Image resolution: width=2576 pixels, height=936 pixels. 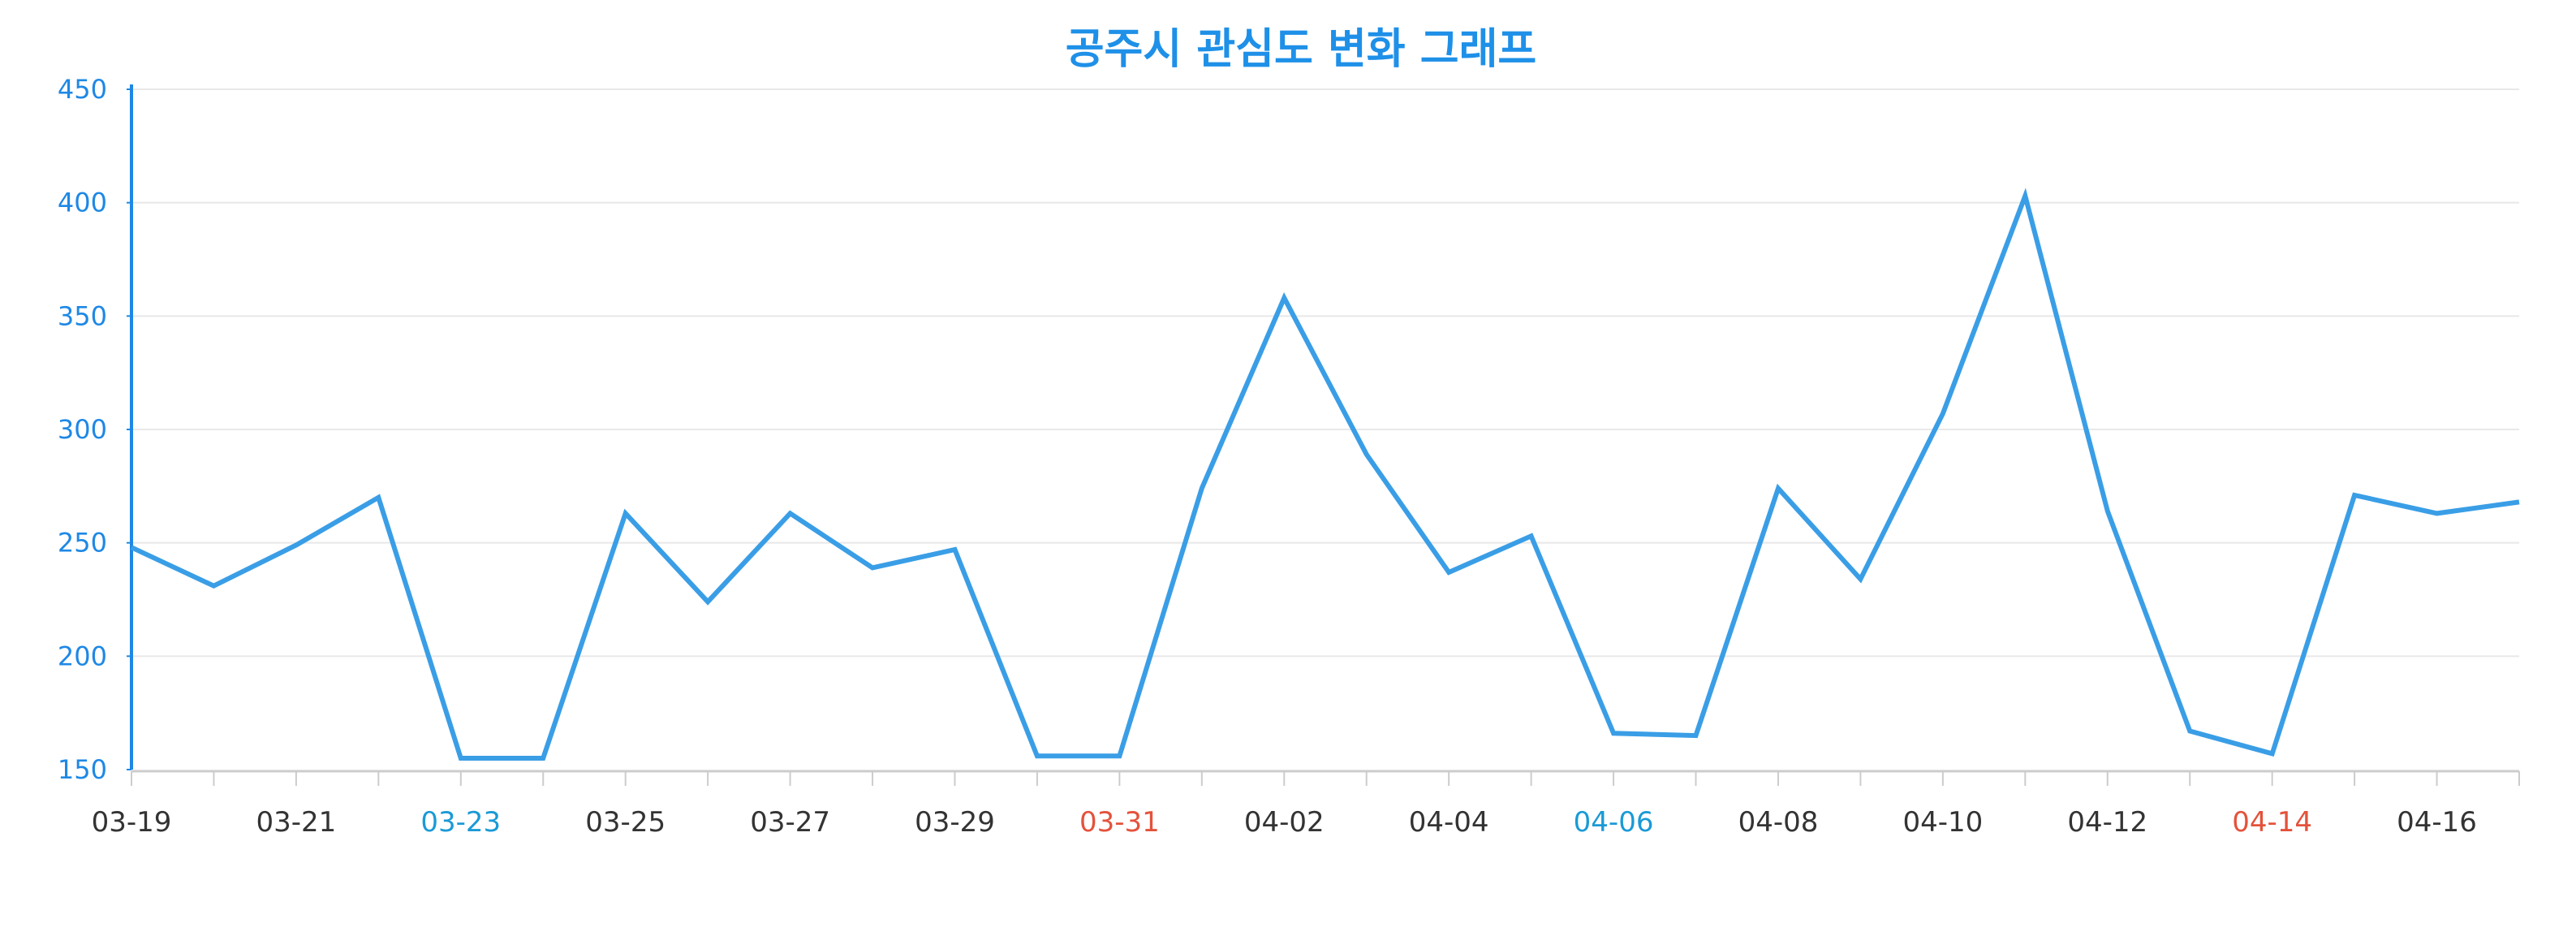 I want to click on x-tick-label: 04-10, so click(x=1943, y=822).